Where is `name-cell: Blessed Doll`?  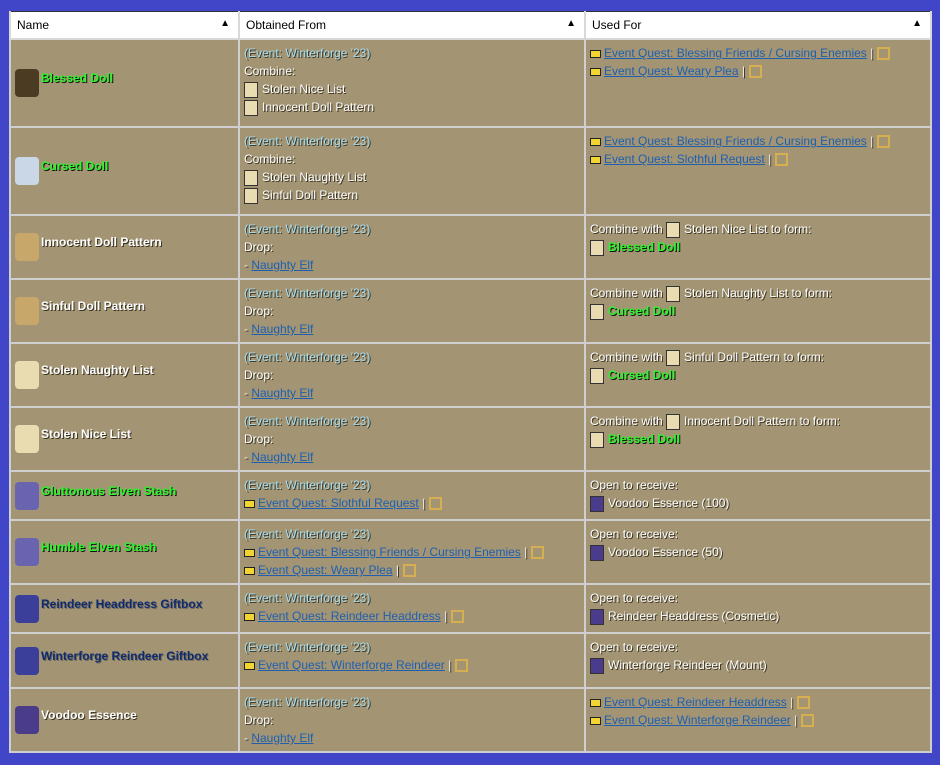 name-cell: Blessed Doll is located at coordinates (124, 83).